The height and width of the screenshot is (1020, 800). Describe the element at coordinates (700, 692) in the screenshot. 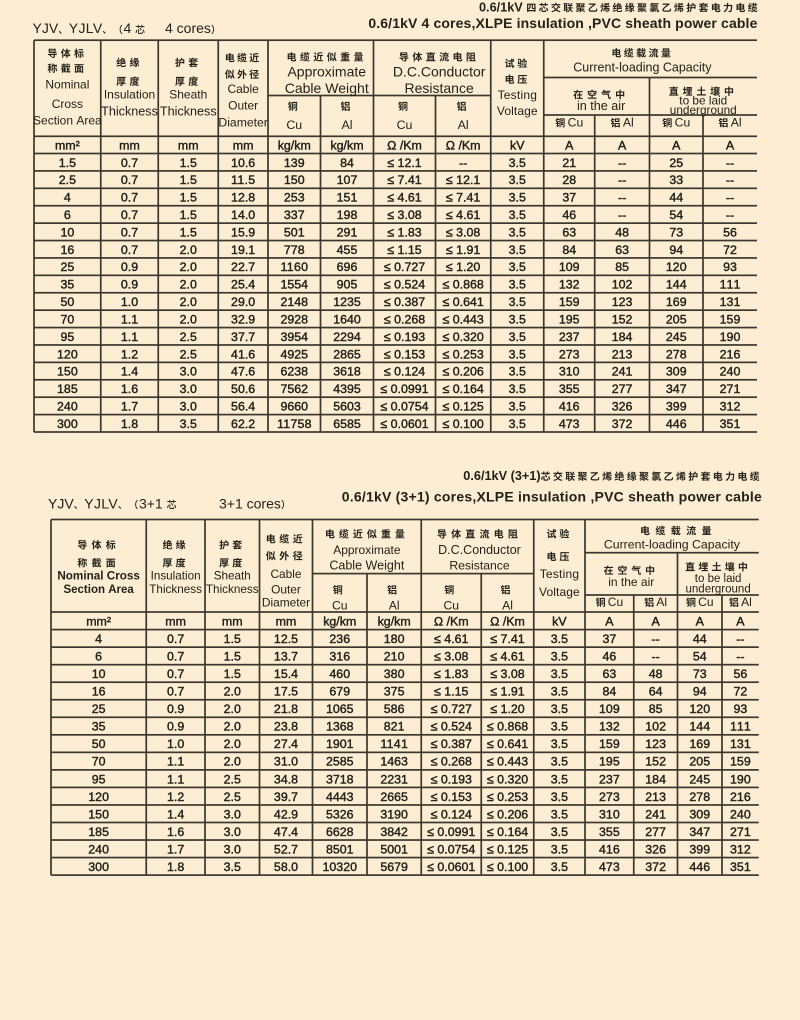

I see `svg-text: 94` at that location.